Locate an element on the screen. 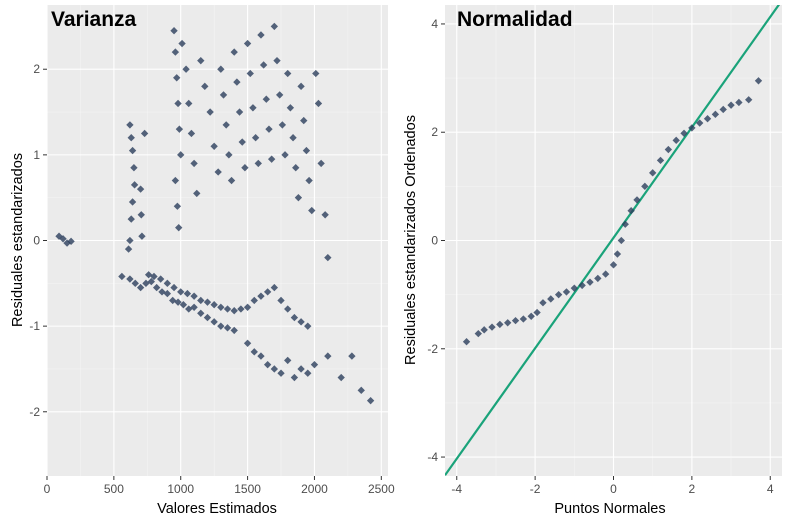  y-axis-label: Residuales estandarizados Ordenados is located at coordinates (411, 240).